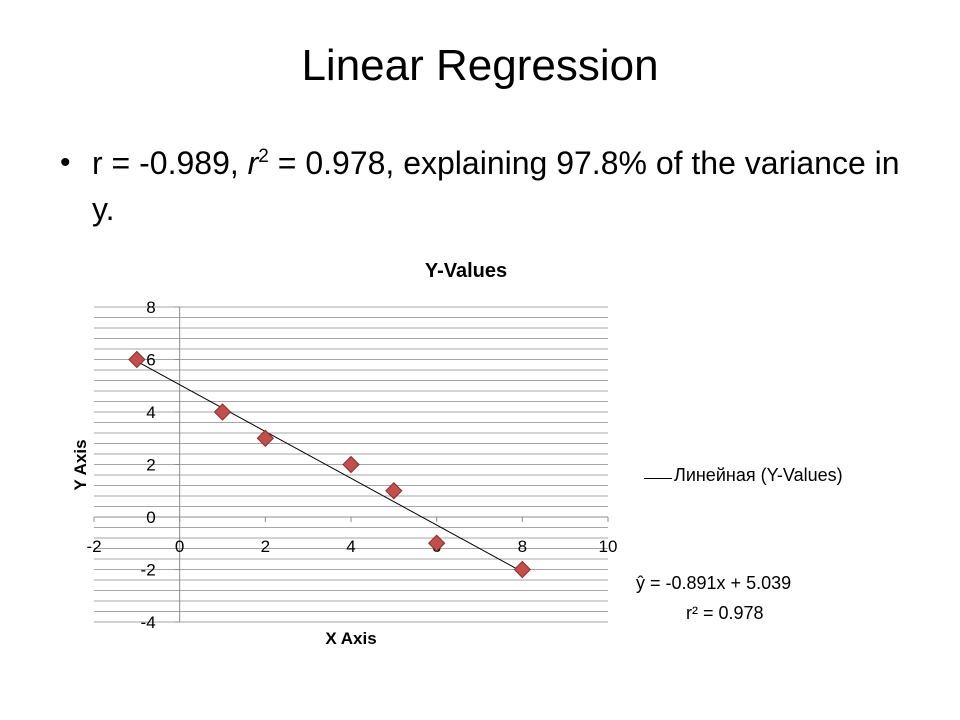 This screenshot has height=720, width=960. What do you see at coordinates (93, 546) in the screenshot?
I see `x-tick-label: -2` at bounding box center [93, 546].